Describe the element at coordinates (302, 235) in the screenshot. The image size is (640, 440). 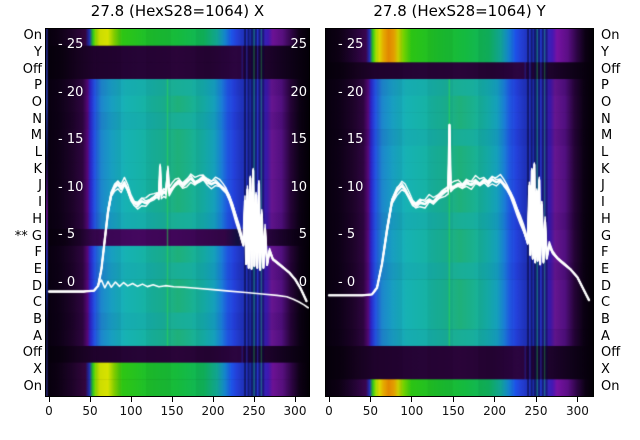
I see `y-tick-label-right: 5` at that location.